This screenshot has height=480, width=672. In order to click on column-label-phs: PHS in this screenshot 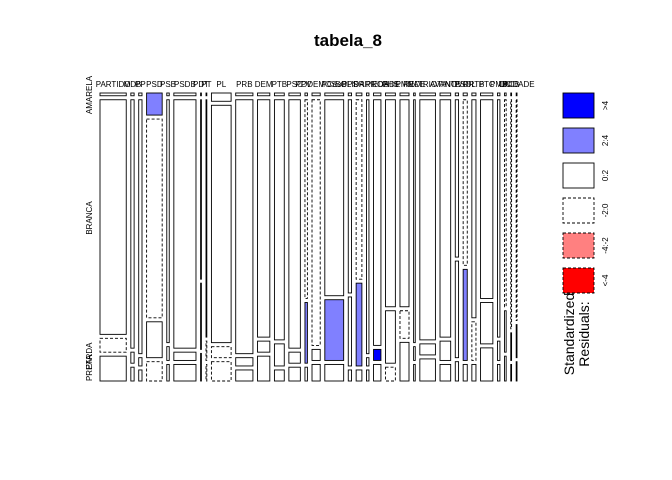, I will do `click(390, 84)`.